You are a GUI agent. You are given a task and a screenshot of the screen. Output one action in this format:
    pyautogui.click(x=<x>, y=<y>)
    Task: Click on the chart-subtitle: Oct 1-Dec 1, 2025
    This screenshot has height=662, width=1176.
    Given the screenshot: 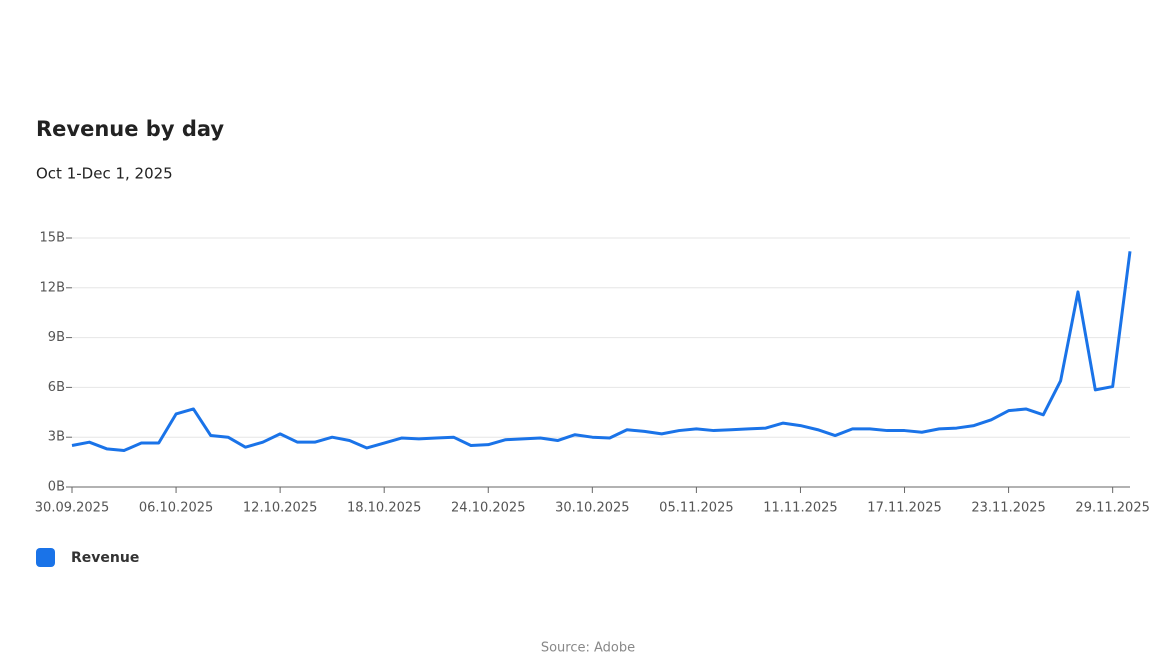 What is the action you would take?
    pyautogui.click(x=104, y=174)
    